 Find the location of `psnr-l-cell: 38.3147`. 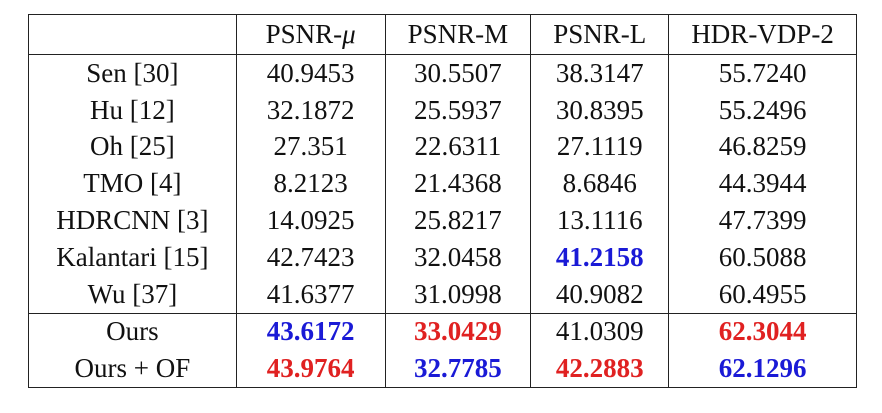

psnr-l-cell: 38.3147 is located at coordinates (599, 73).